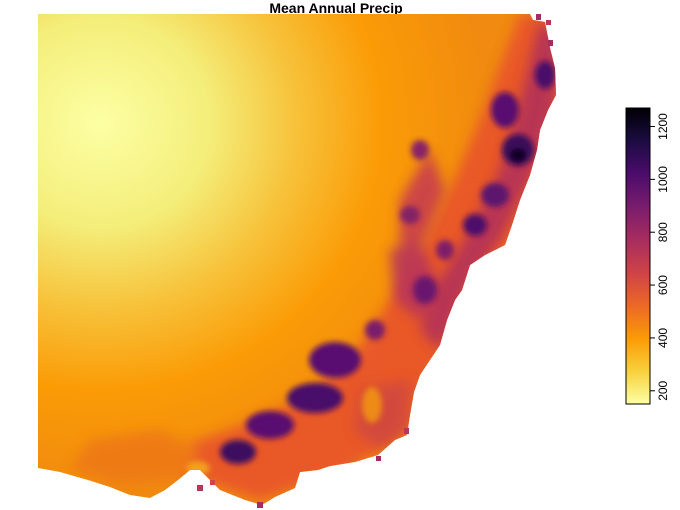 This screenshot has width=680, height=510. Describe the element at coordinates (638, 256) in the screenshot. I see `legend-colorbar` at that location.